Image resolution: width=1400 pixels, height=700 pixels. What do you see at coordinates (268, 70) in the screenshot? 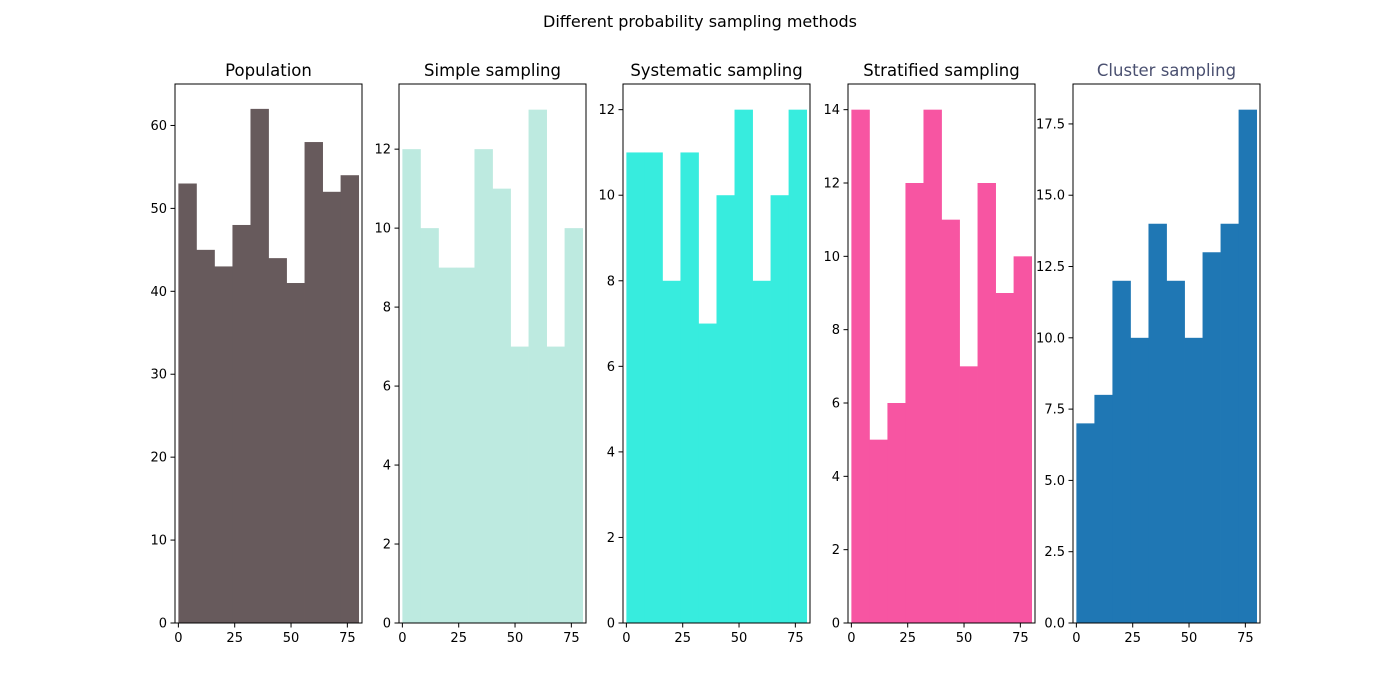
I see `subplot-title: Population` at bounding box center [268, 70].